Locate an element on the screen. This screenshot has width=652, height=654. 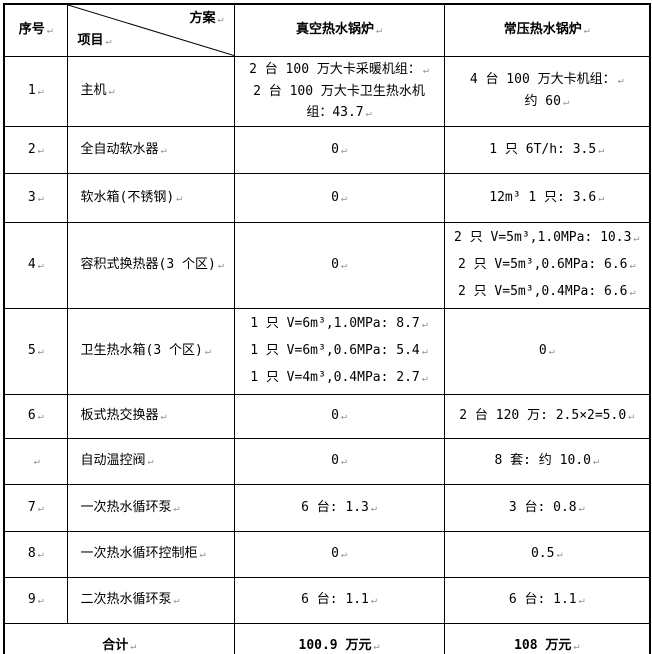
cell-text: 2 台 100 万大卡采暖机组： is located at coordinates (335, 69).